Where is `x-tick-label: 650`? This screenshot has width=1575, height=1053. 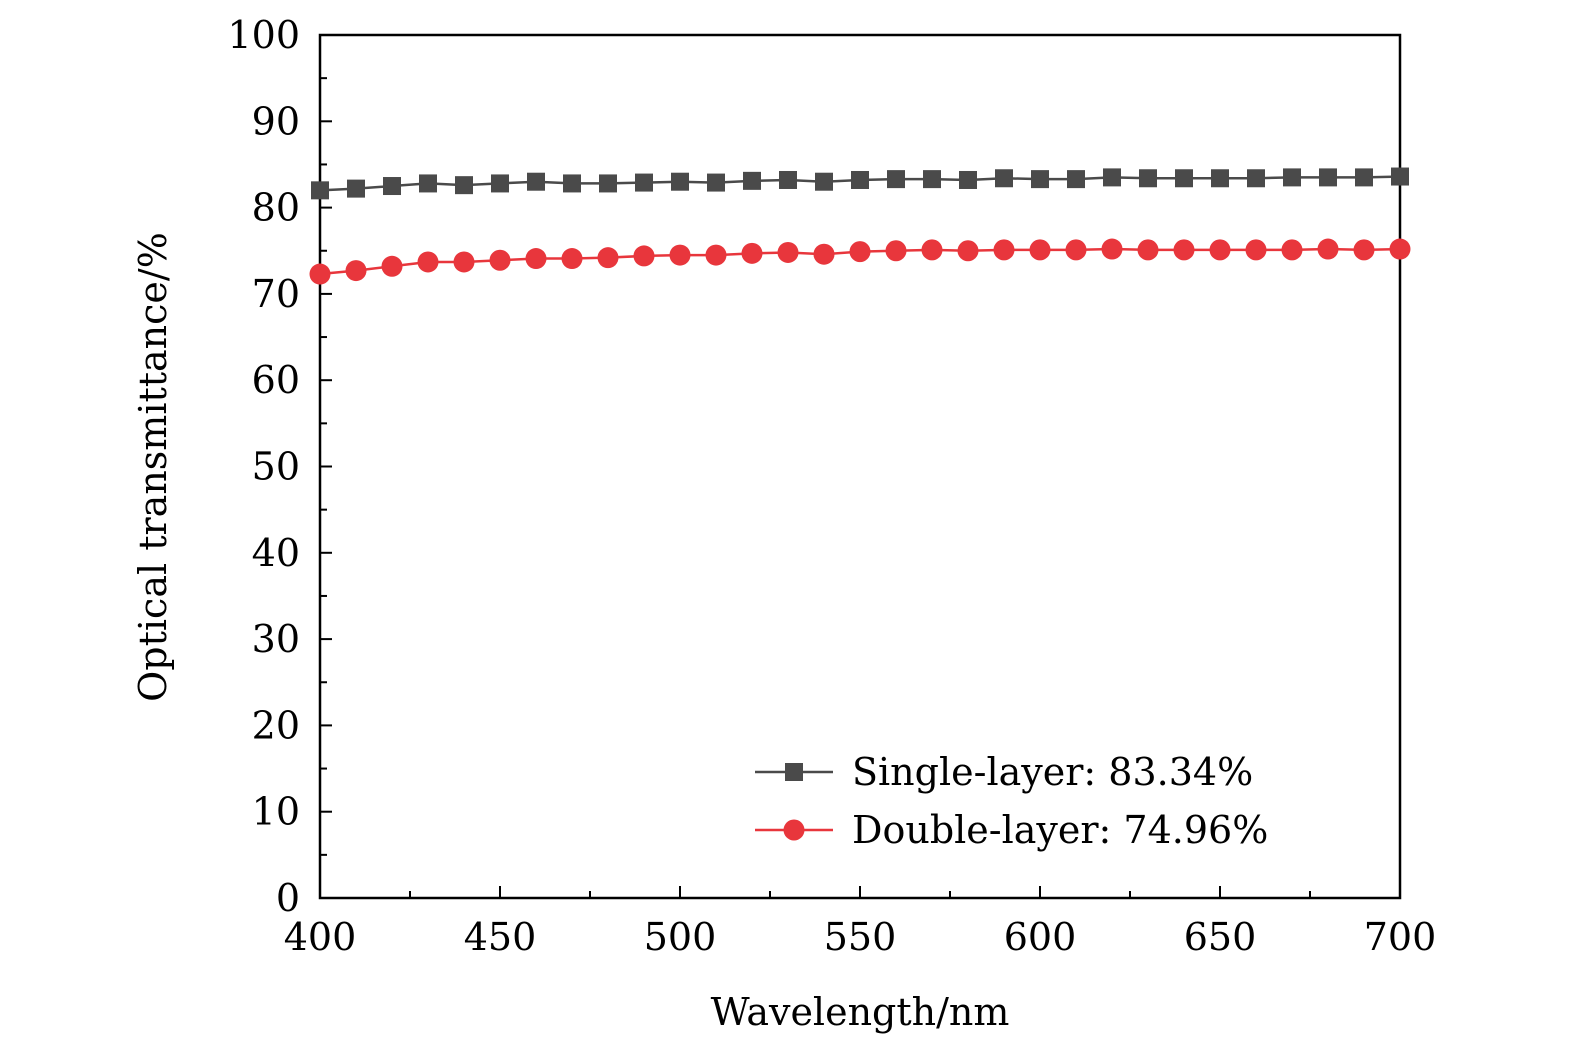
x-tick-label: 650 is located at coordinates (1220, 937).